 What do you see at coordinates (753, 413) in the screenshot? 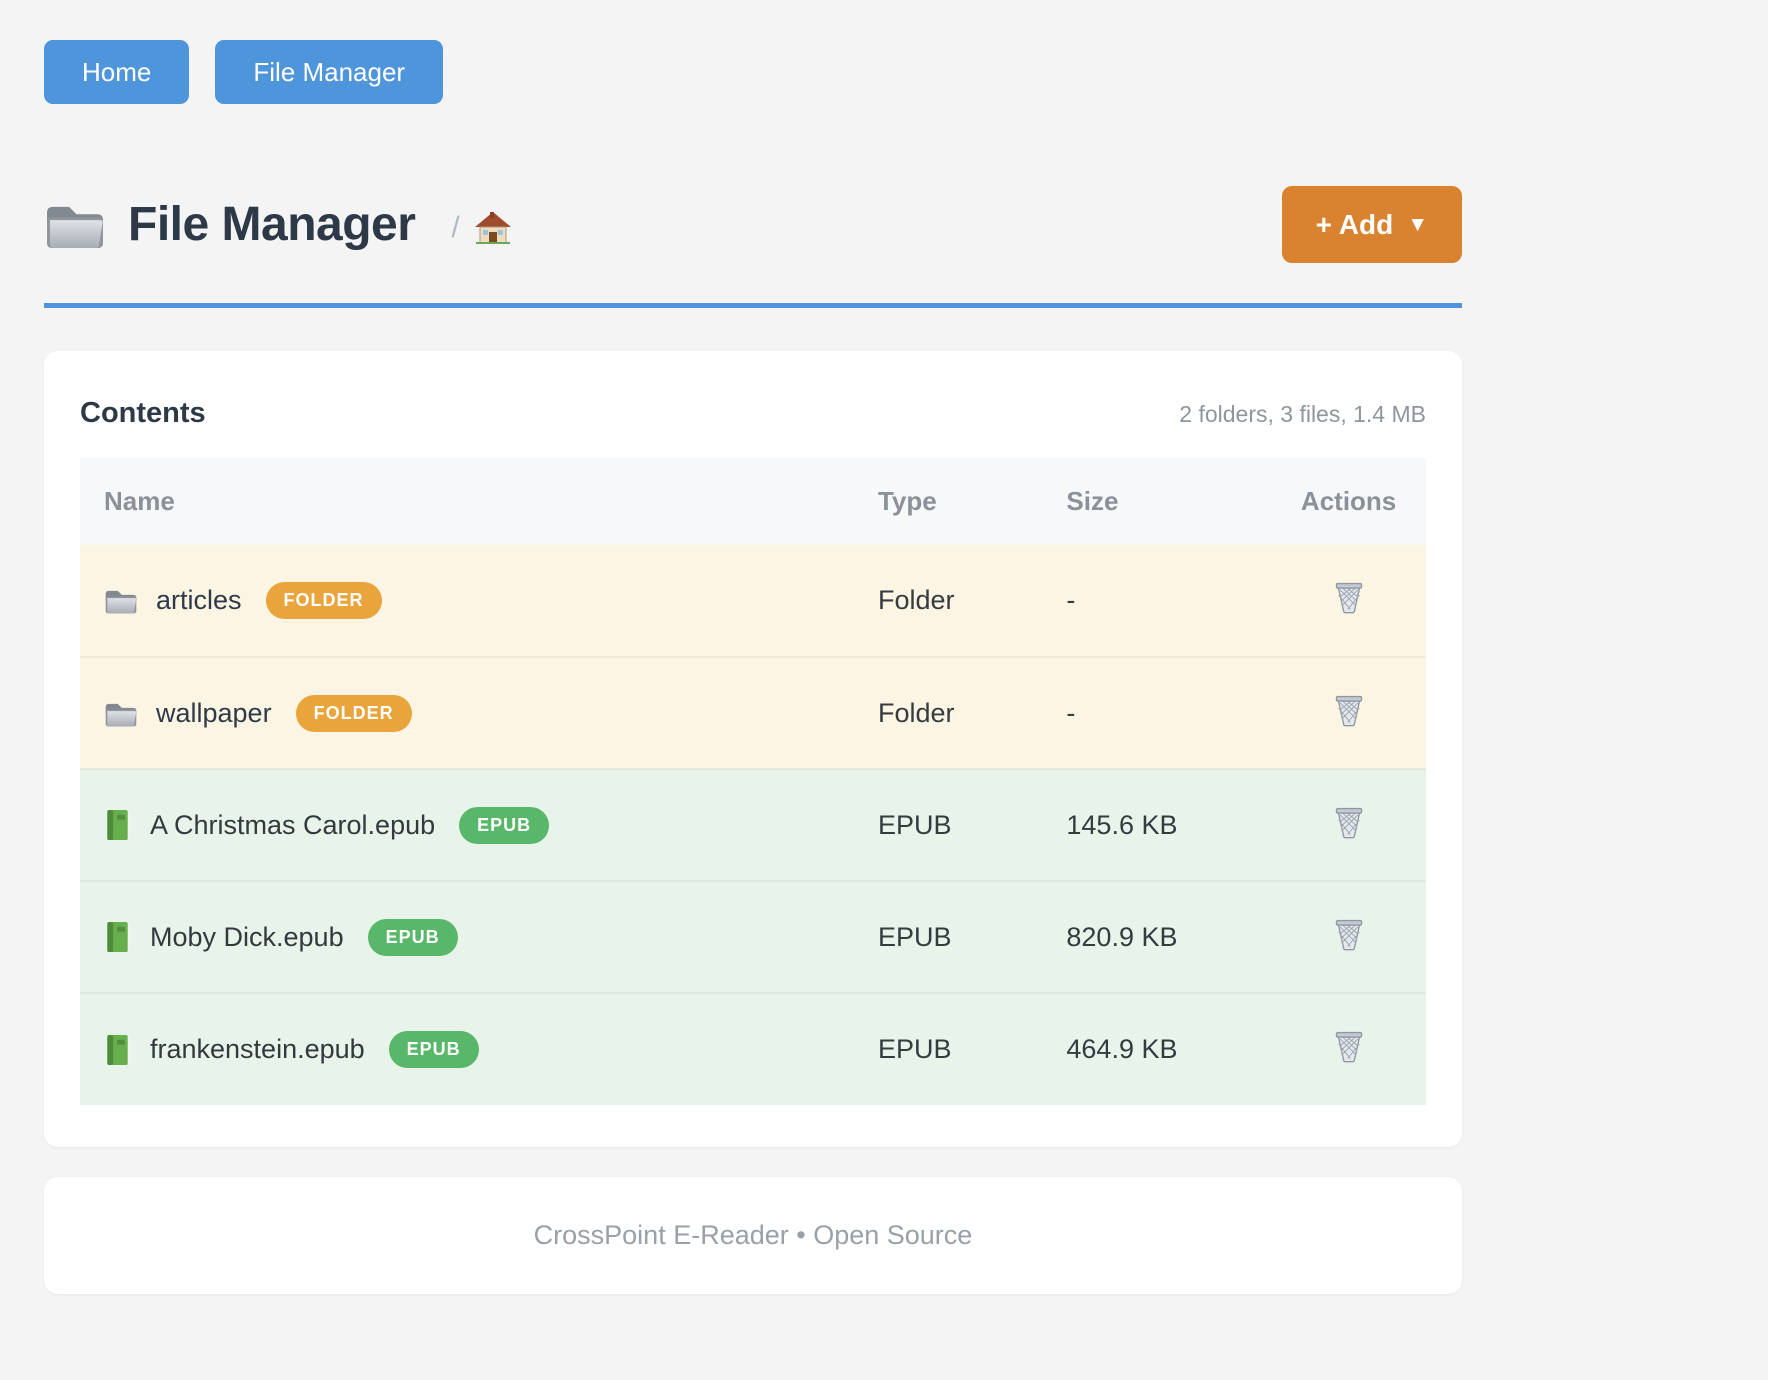
I see `contents-card-header: Contents 2 folders, 3 files, 1.4 MB` at bounding box center [753, 413].